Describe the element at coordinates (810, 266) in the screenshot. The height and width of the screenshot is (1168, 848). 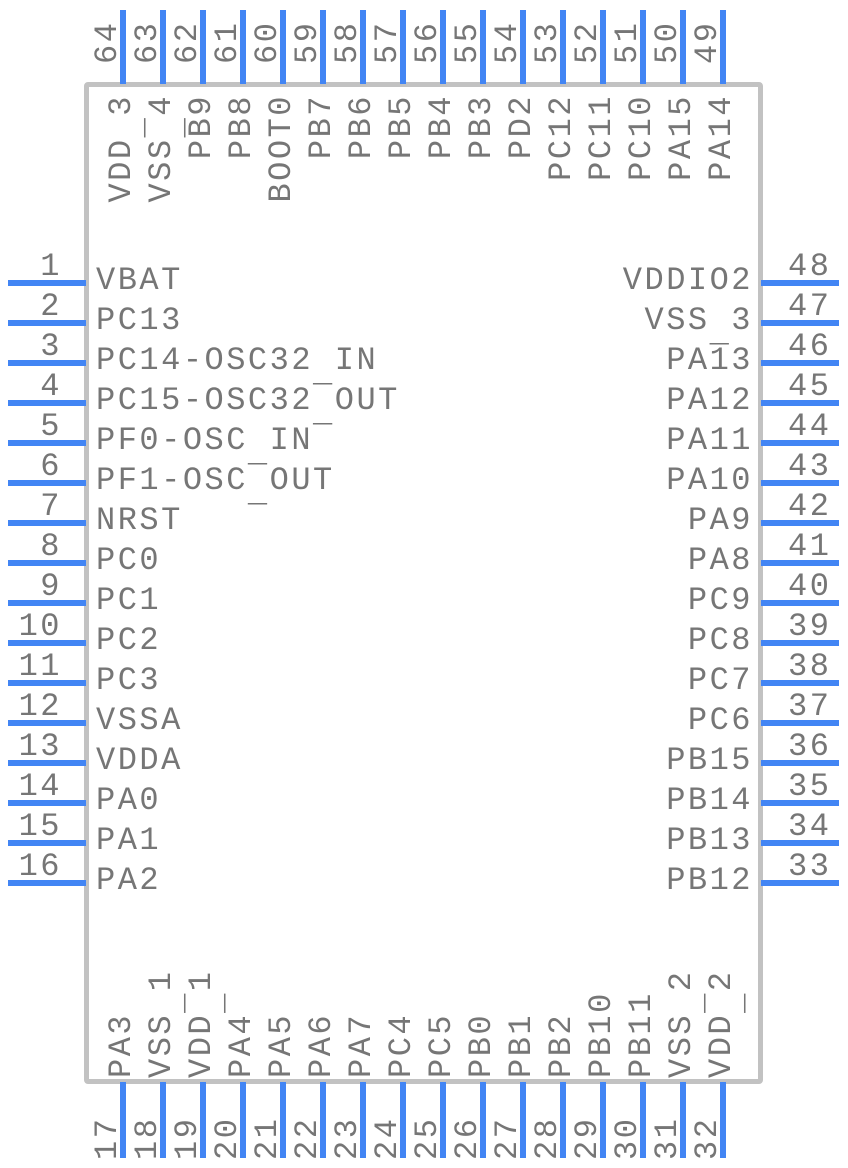
I see `pin-number: 48` at that location.